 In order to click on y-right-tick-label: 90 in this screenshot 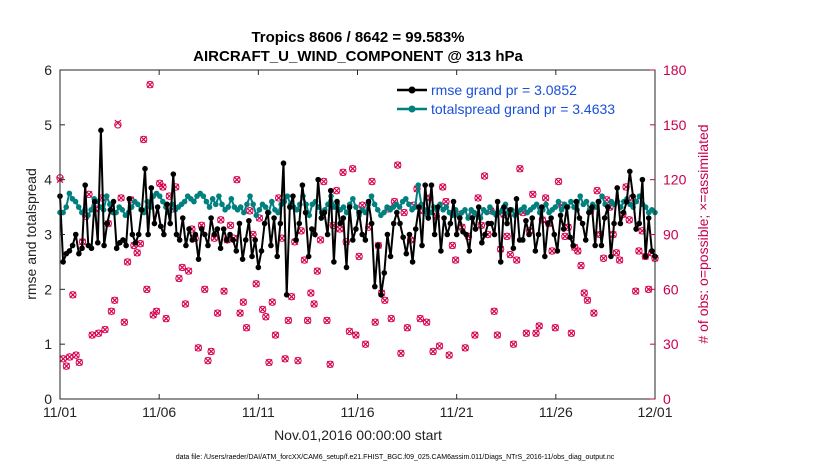, I will do `click(671, 235)`.